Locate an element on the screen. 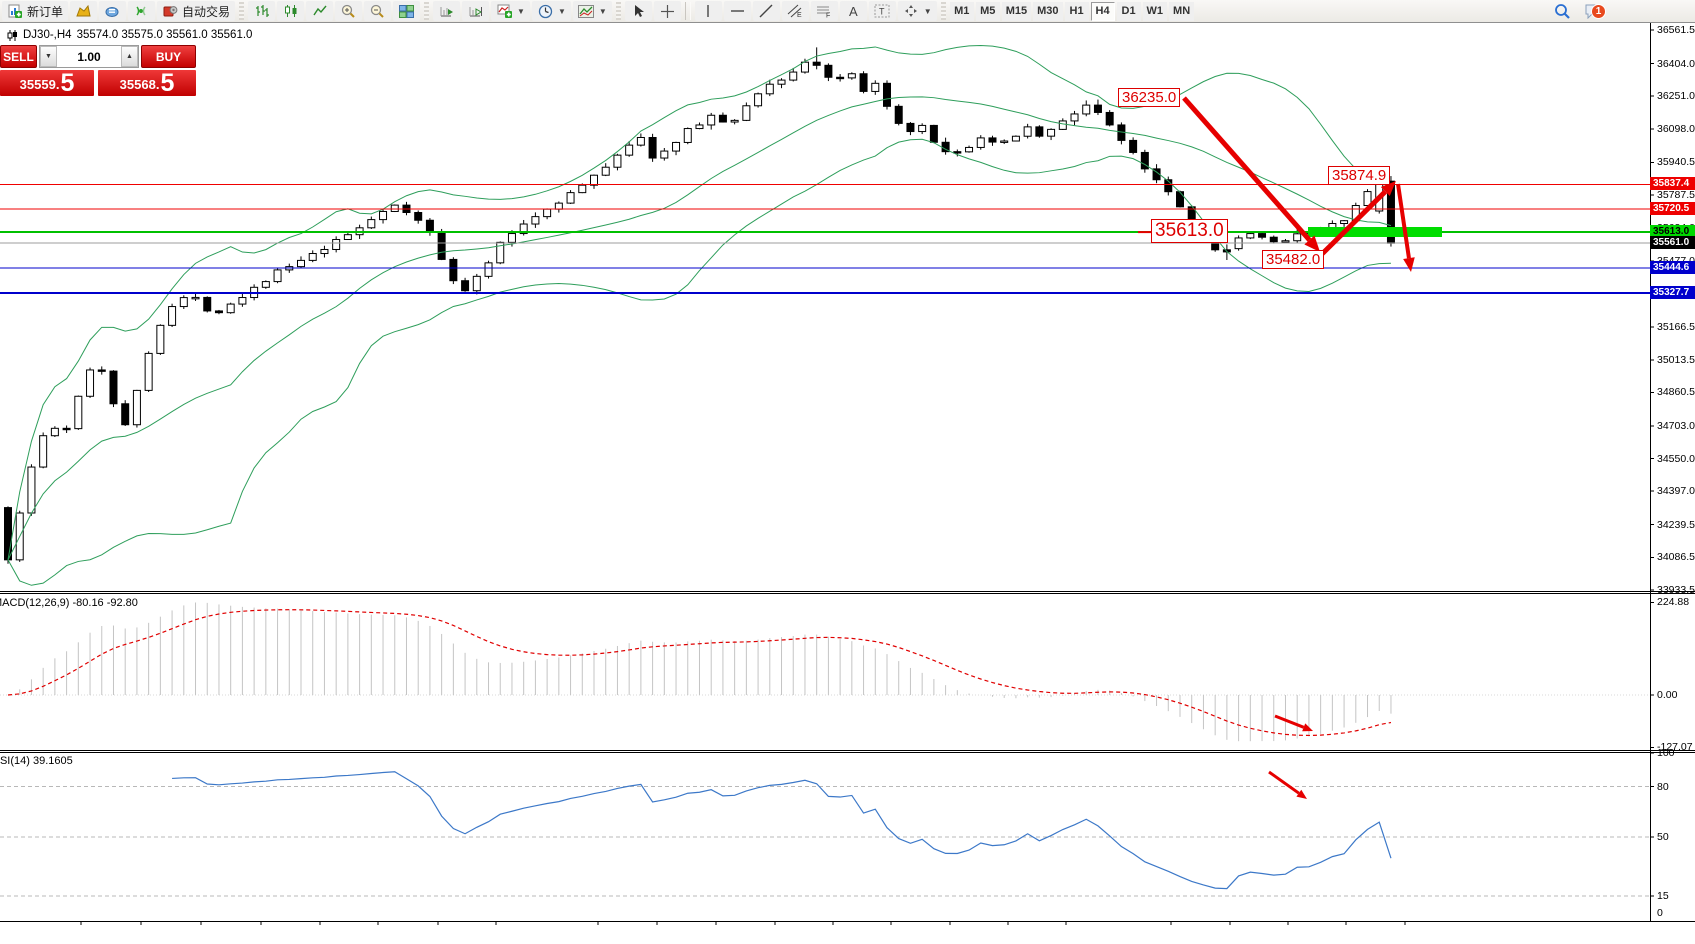 Image resolution: width=1695 pixels, height=944 pixels. price-axis-tick: 36098.0 is located at coordinates (1676, 128).